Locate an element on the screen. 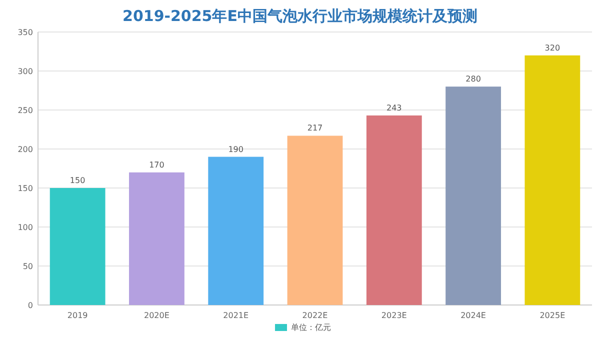 The image size is (600, 348). data-label: 150 is located at coordinates (78, 180).